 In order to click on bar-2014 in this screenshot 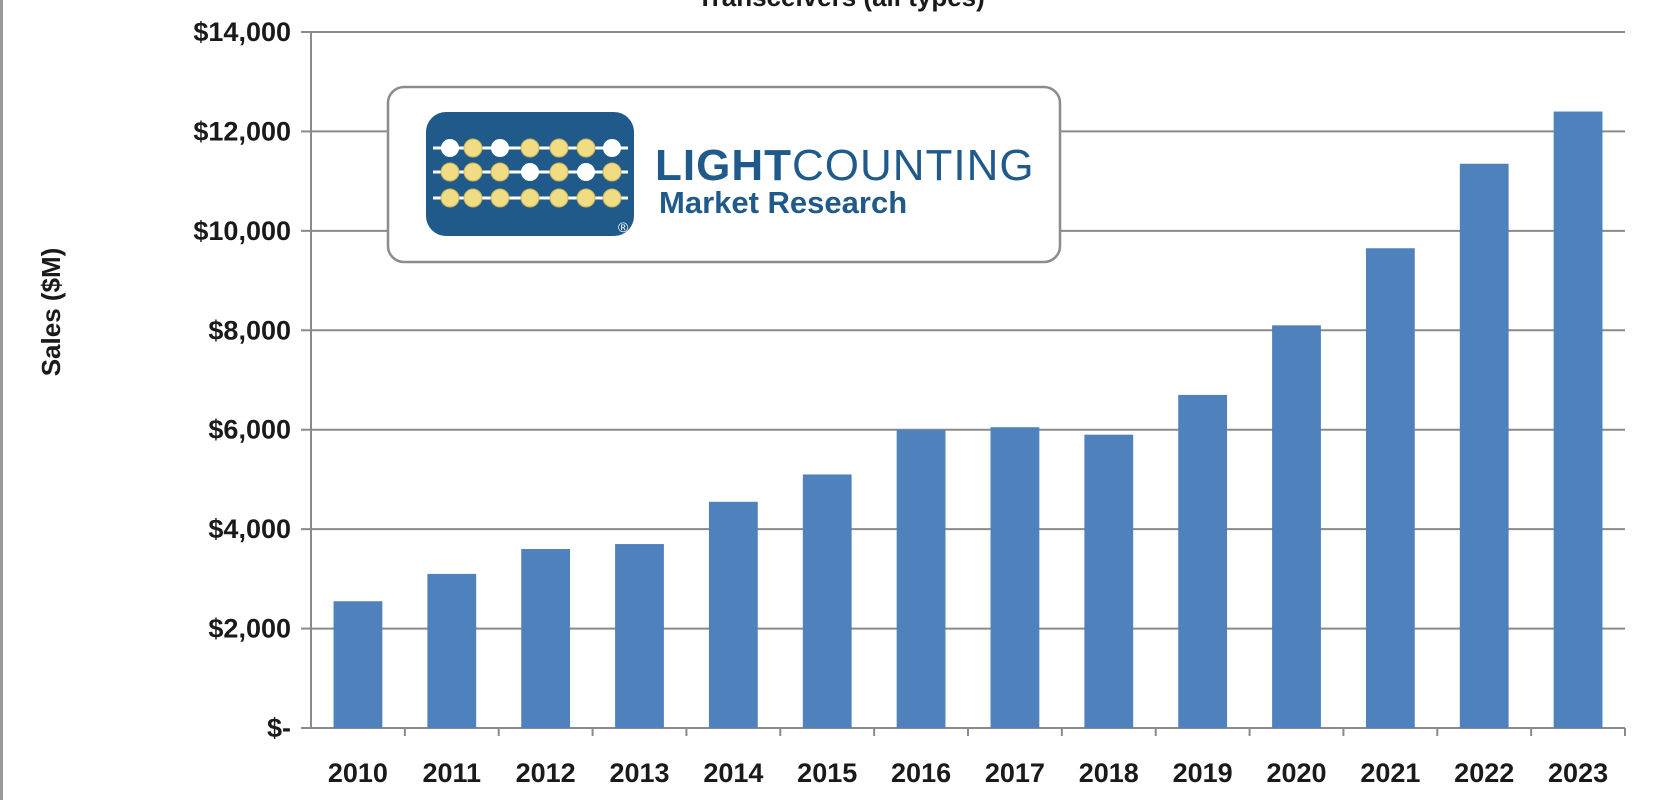, I will do `click(733, 614)`.